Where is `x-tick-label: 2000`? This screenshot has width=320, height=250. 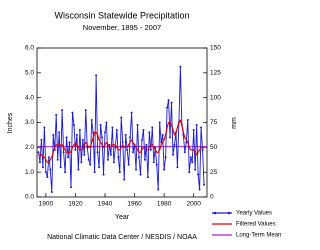 x-tick-label: 2000 is located at coordinates (193, 204).